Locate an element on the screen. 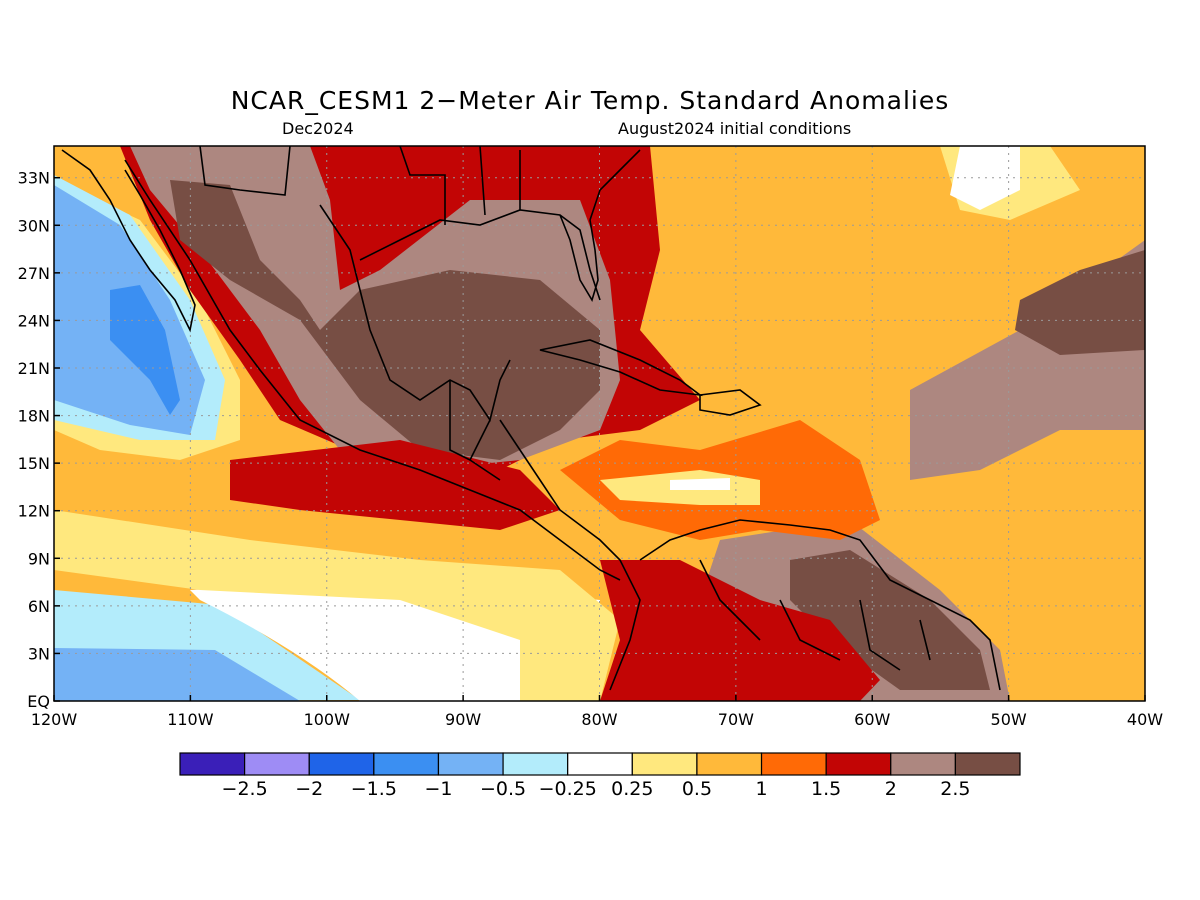  lat-tick-label: 15N is located at coordinates (34, 463).